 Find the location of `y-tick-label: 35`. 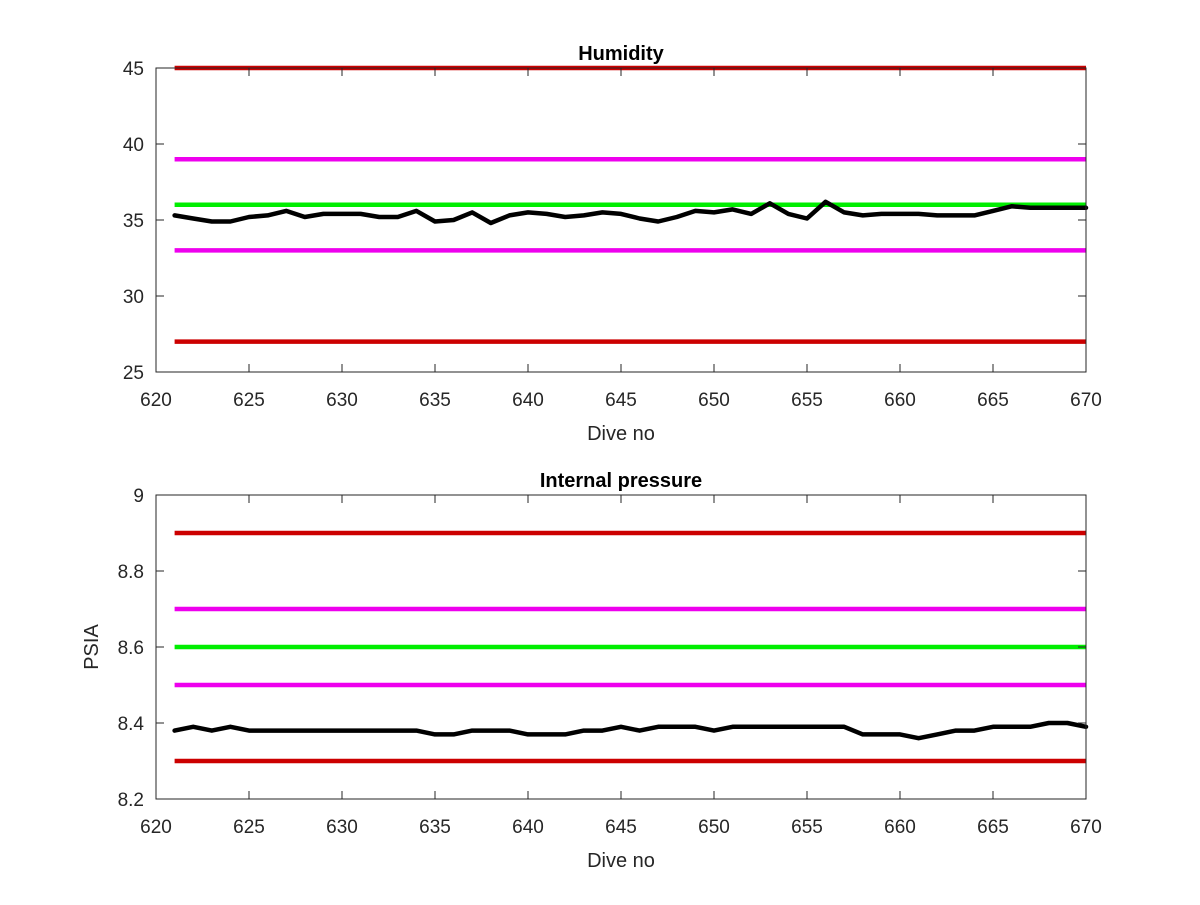

y-tick-label: 35 is located at coordinates (133, 221).